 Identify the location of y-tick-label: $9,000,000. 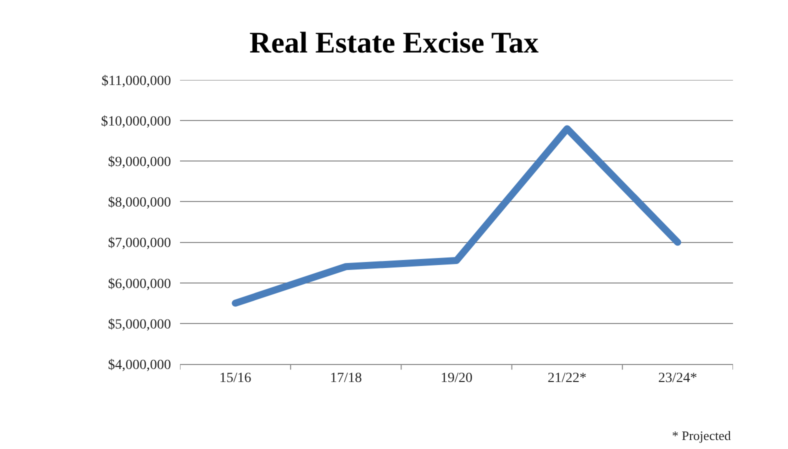
(139, 162).